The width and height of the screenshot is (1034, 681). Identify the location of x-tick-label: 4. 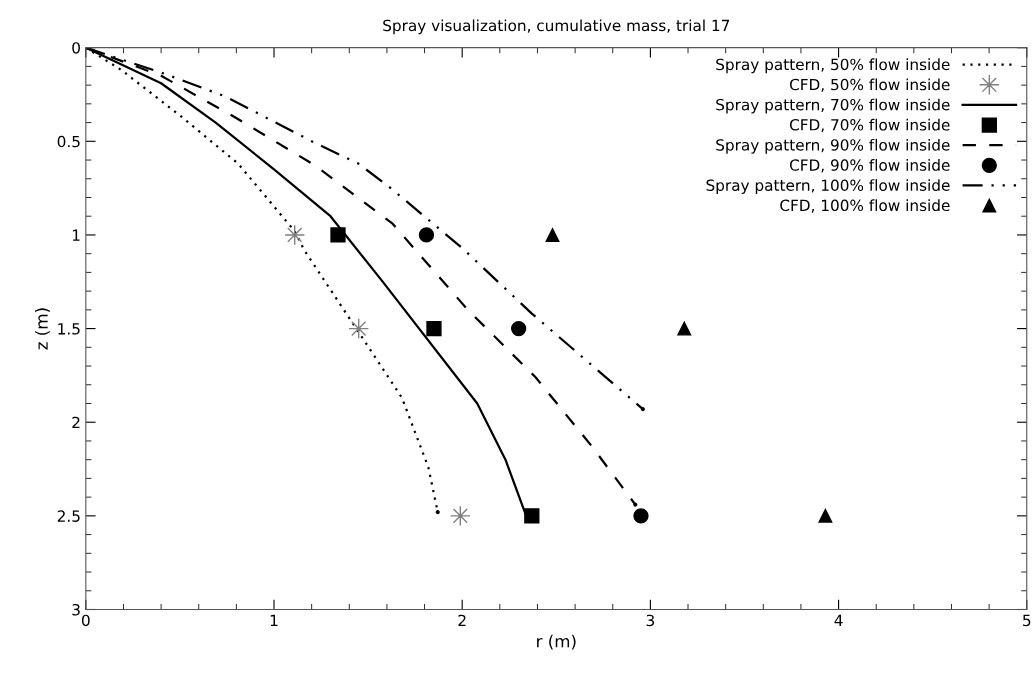
(838, 620).